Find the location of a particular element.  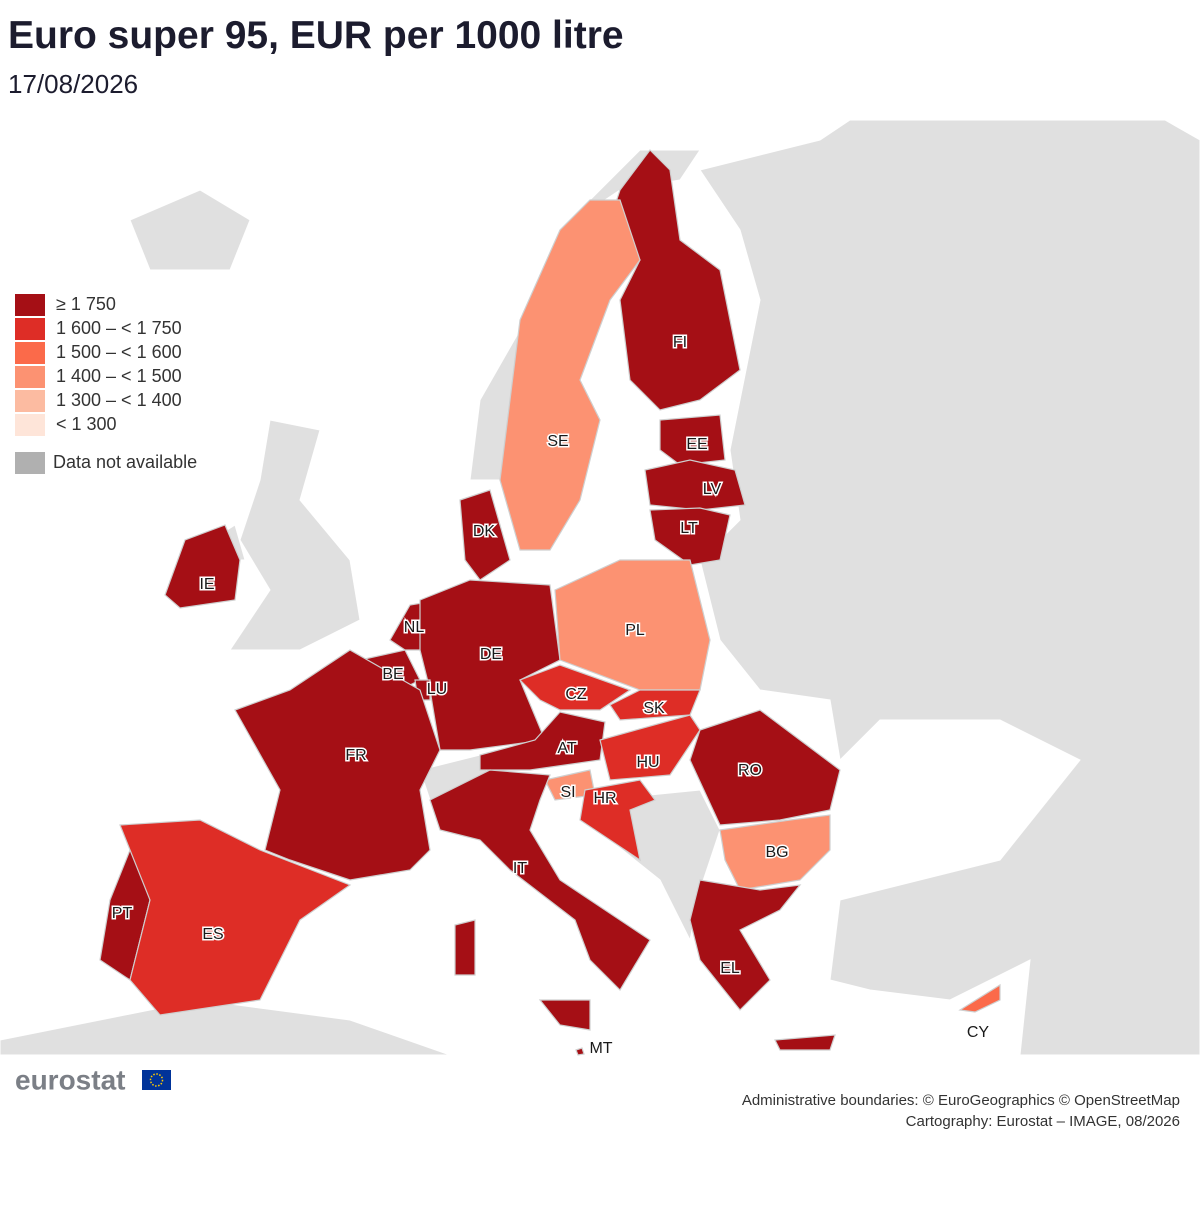

flag-stars is located at coordinates (156, 1080).